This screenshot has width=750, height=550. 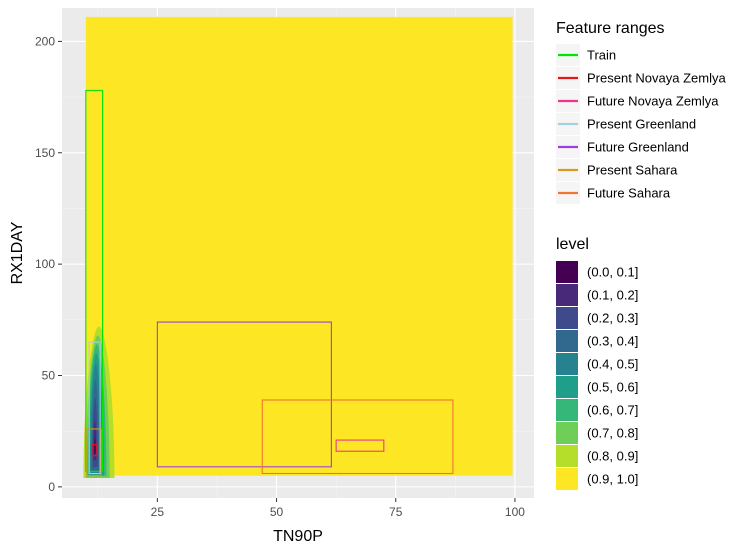 What do you see at coordinates (610, 28) in the screenshot?
I see `legend-feature-title: Feature ranges` at bounding box center [610, 28].